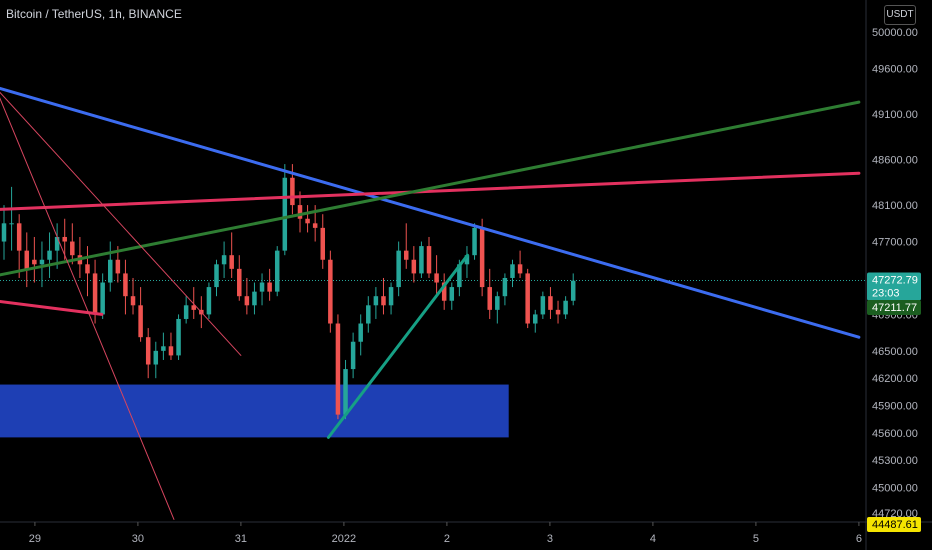 This screenshot has width=932, height=550. I want to click on y-tick-label: 45000.00, so click(895, 489).